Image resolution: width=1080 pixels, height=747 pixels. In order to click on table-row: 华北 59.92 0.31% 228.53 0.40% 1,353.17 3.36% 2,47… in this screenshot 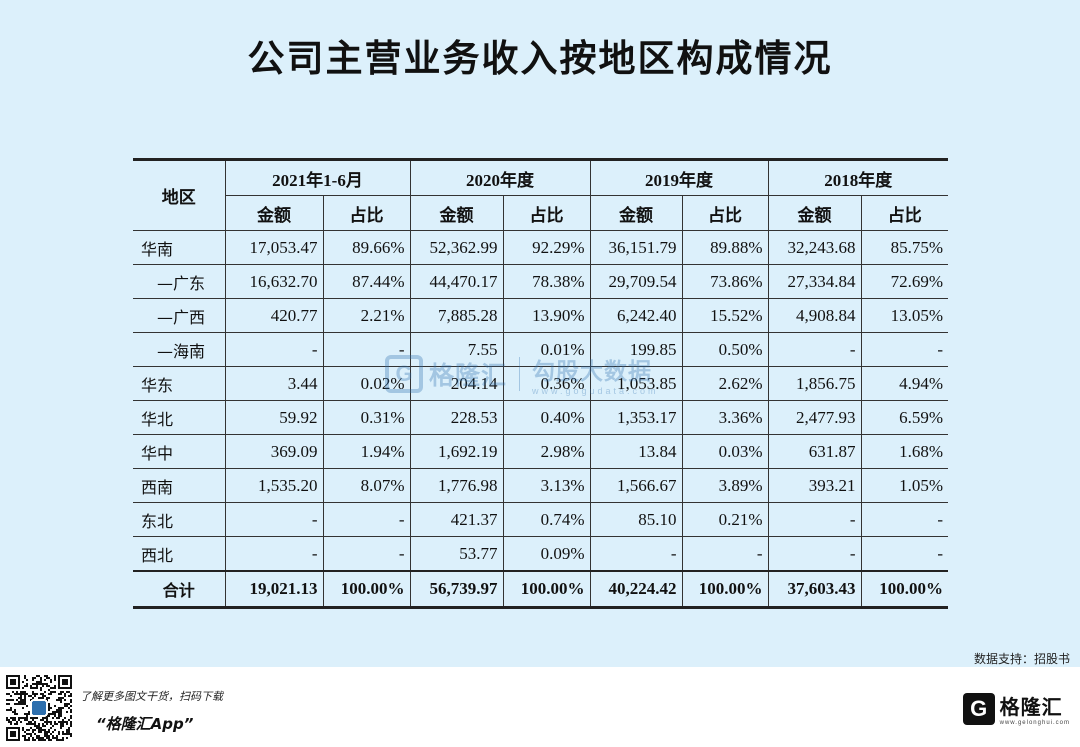, I will do `click(541, 417)`.